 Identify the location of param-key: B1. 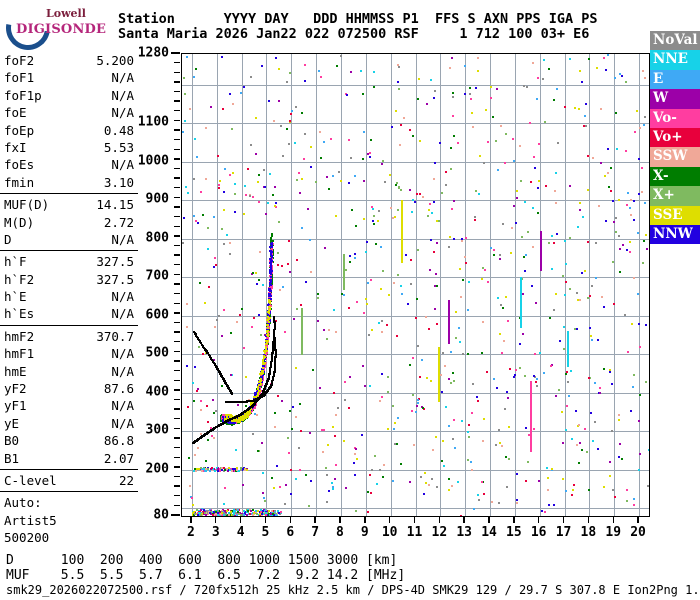
(12, 458).